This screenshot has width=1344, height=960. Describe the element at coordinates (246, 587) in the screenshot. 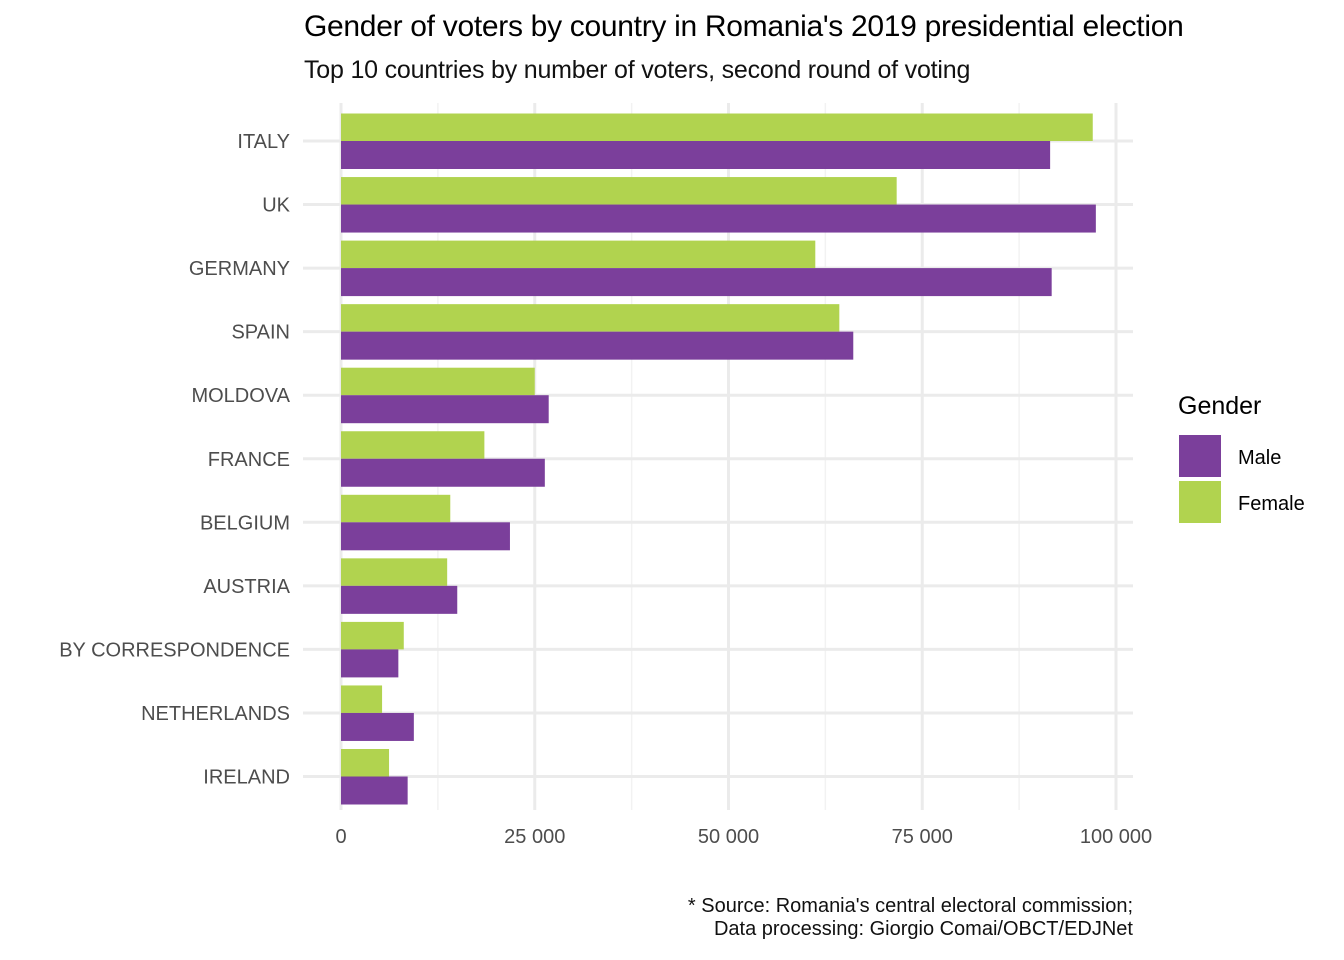

I see `y-tick-label: AUSTRIA` at that location.